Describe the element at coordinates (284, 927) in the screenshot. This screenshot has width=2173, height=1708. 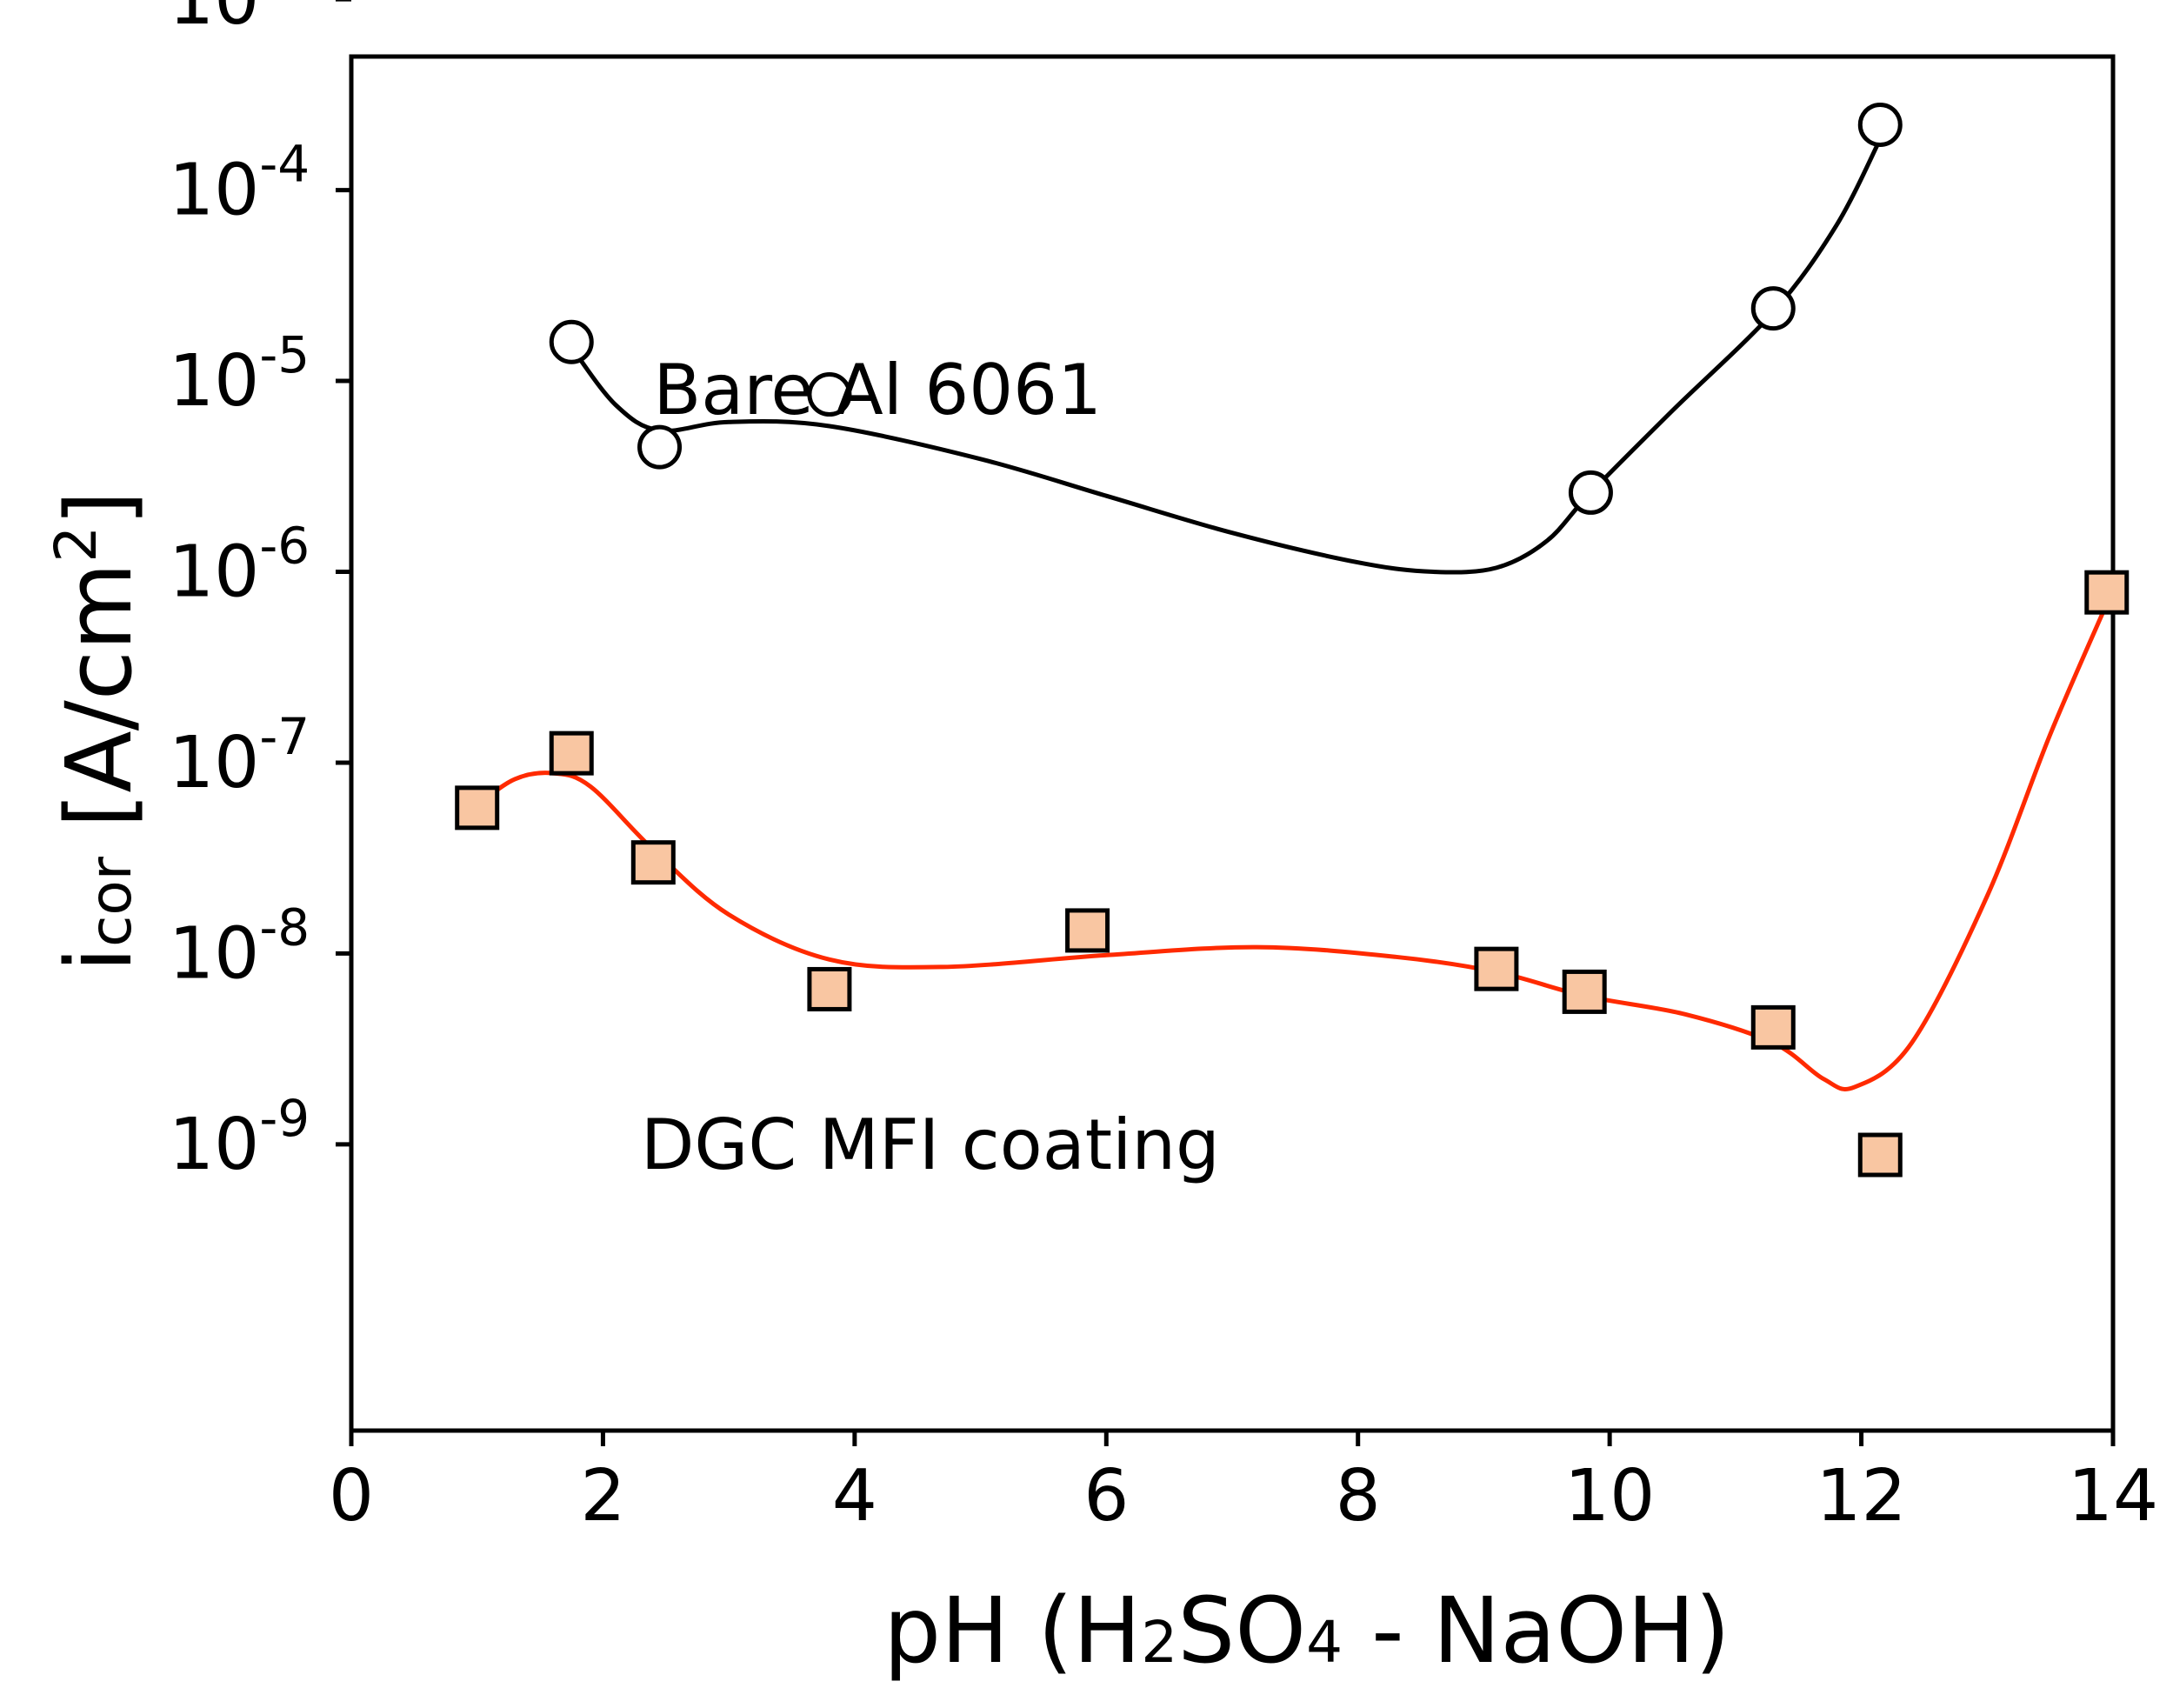
I see `y-tick-exponent: -8` at that location.